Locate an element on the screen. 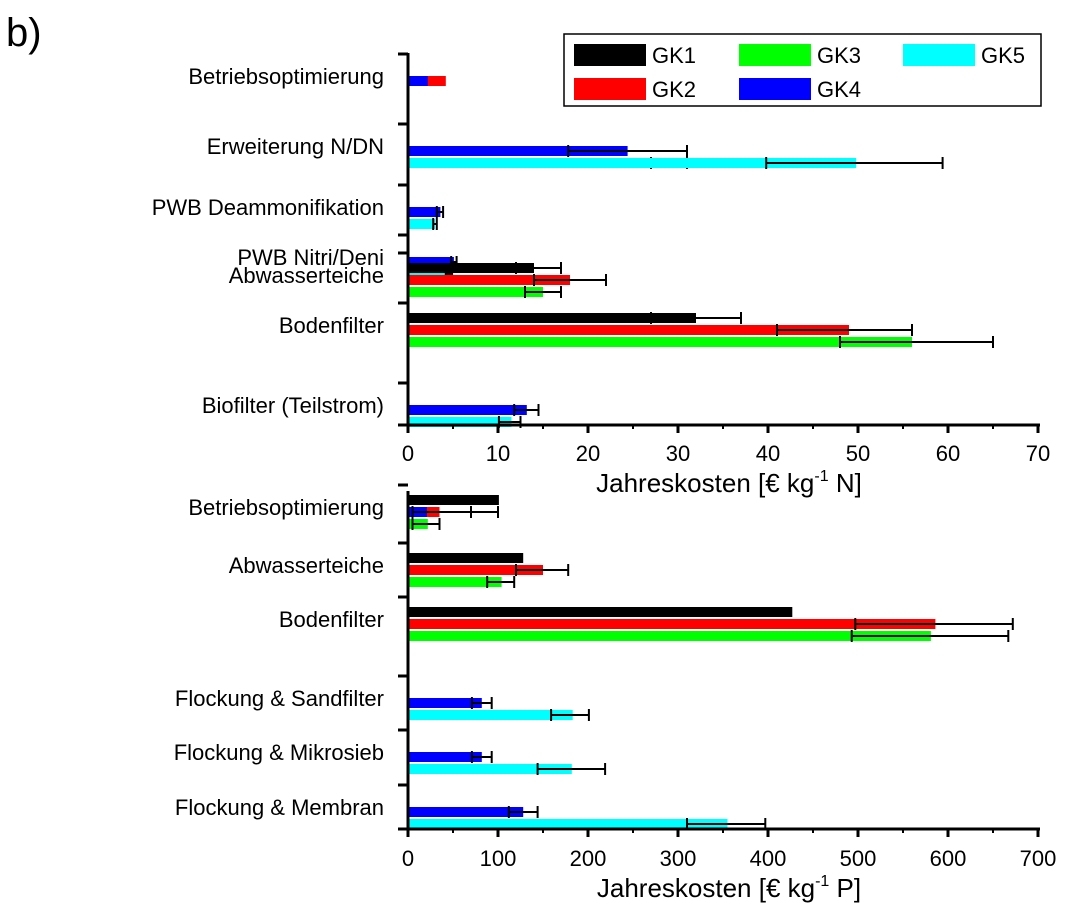 This screenshot has width=1067, height=903. x-tick-label: 30 is located at coordinates (678, 453).